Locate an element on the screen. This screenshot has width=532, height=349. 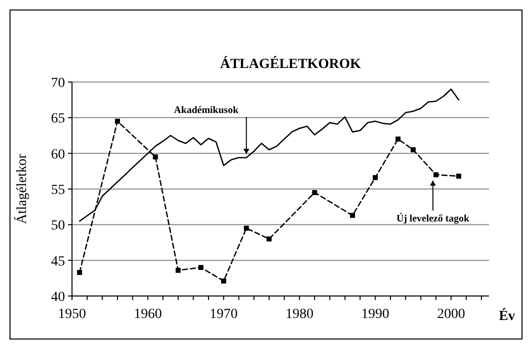
y-tick-label: 65 is located at coordinates (58, 119).